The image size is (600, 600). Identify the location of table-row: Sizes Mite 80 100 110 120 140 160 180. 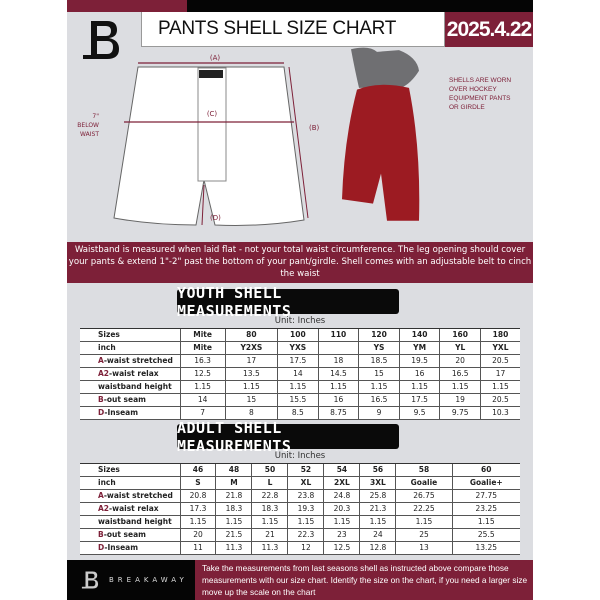
(300, 335).